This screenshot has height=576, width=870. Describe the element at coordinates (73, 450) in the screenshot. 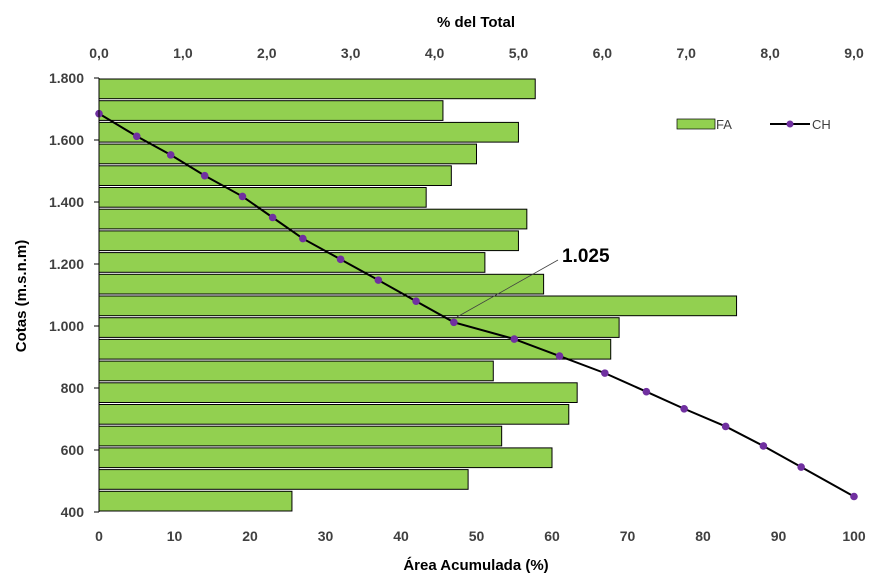

I see `y-tick-label: 600` at that location.